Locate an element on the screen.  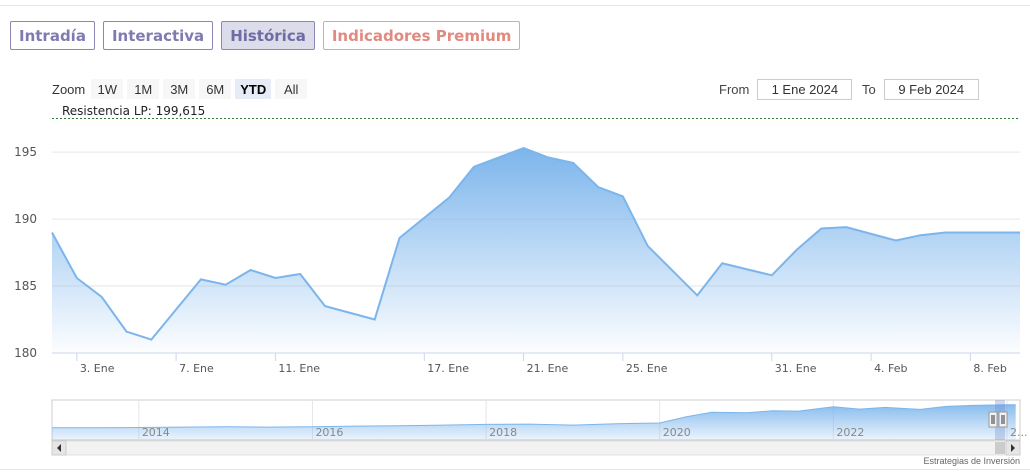
navigator-tick-label: 2014 is located at coordinates (156, 432).